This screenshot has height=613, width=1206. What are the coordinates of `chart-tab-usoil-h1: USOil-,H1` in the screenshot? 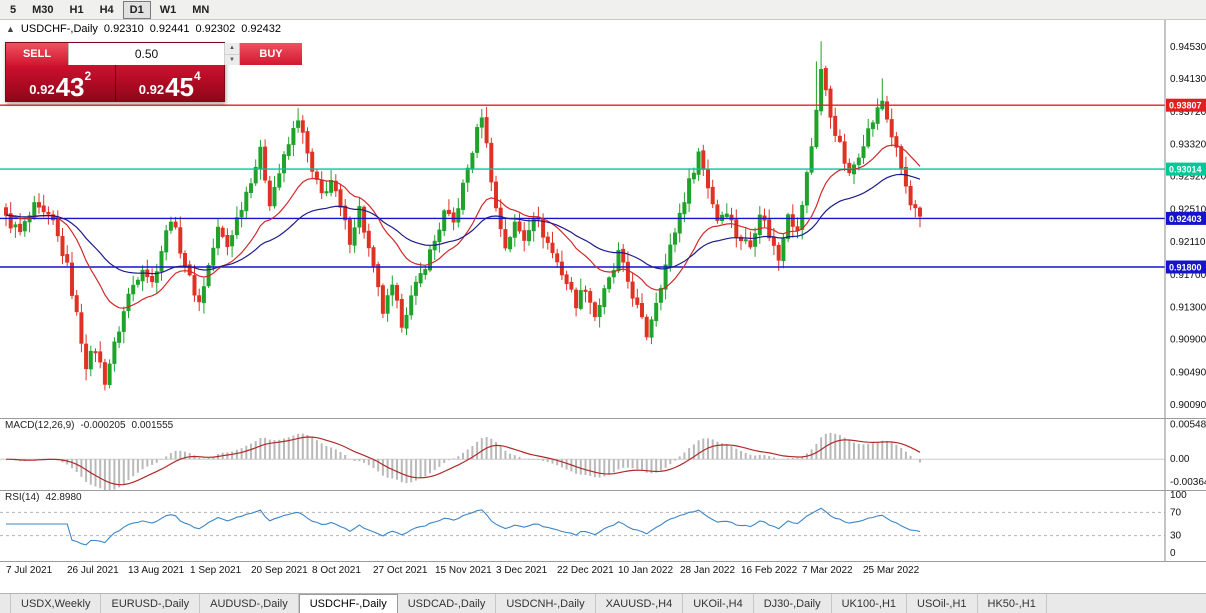 It's located at (942, 603).